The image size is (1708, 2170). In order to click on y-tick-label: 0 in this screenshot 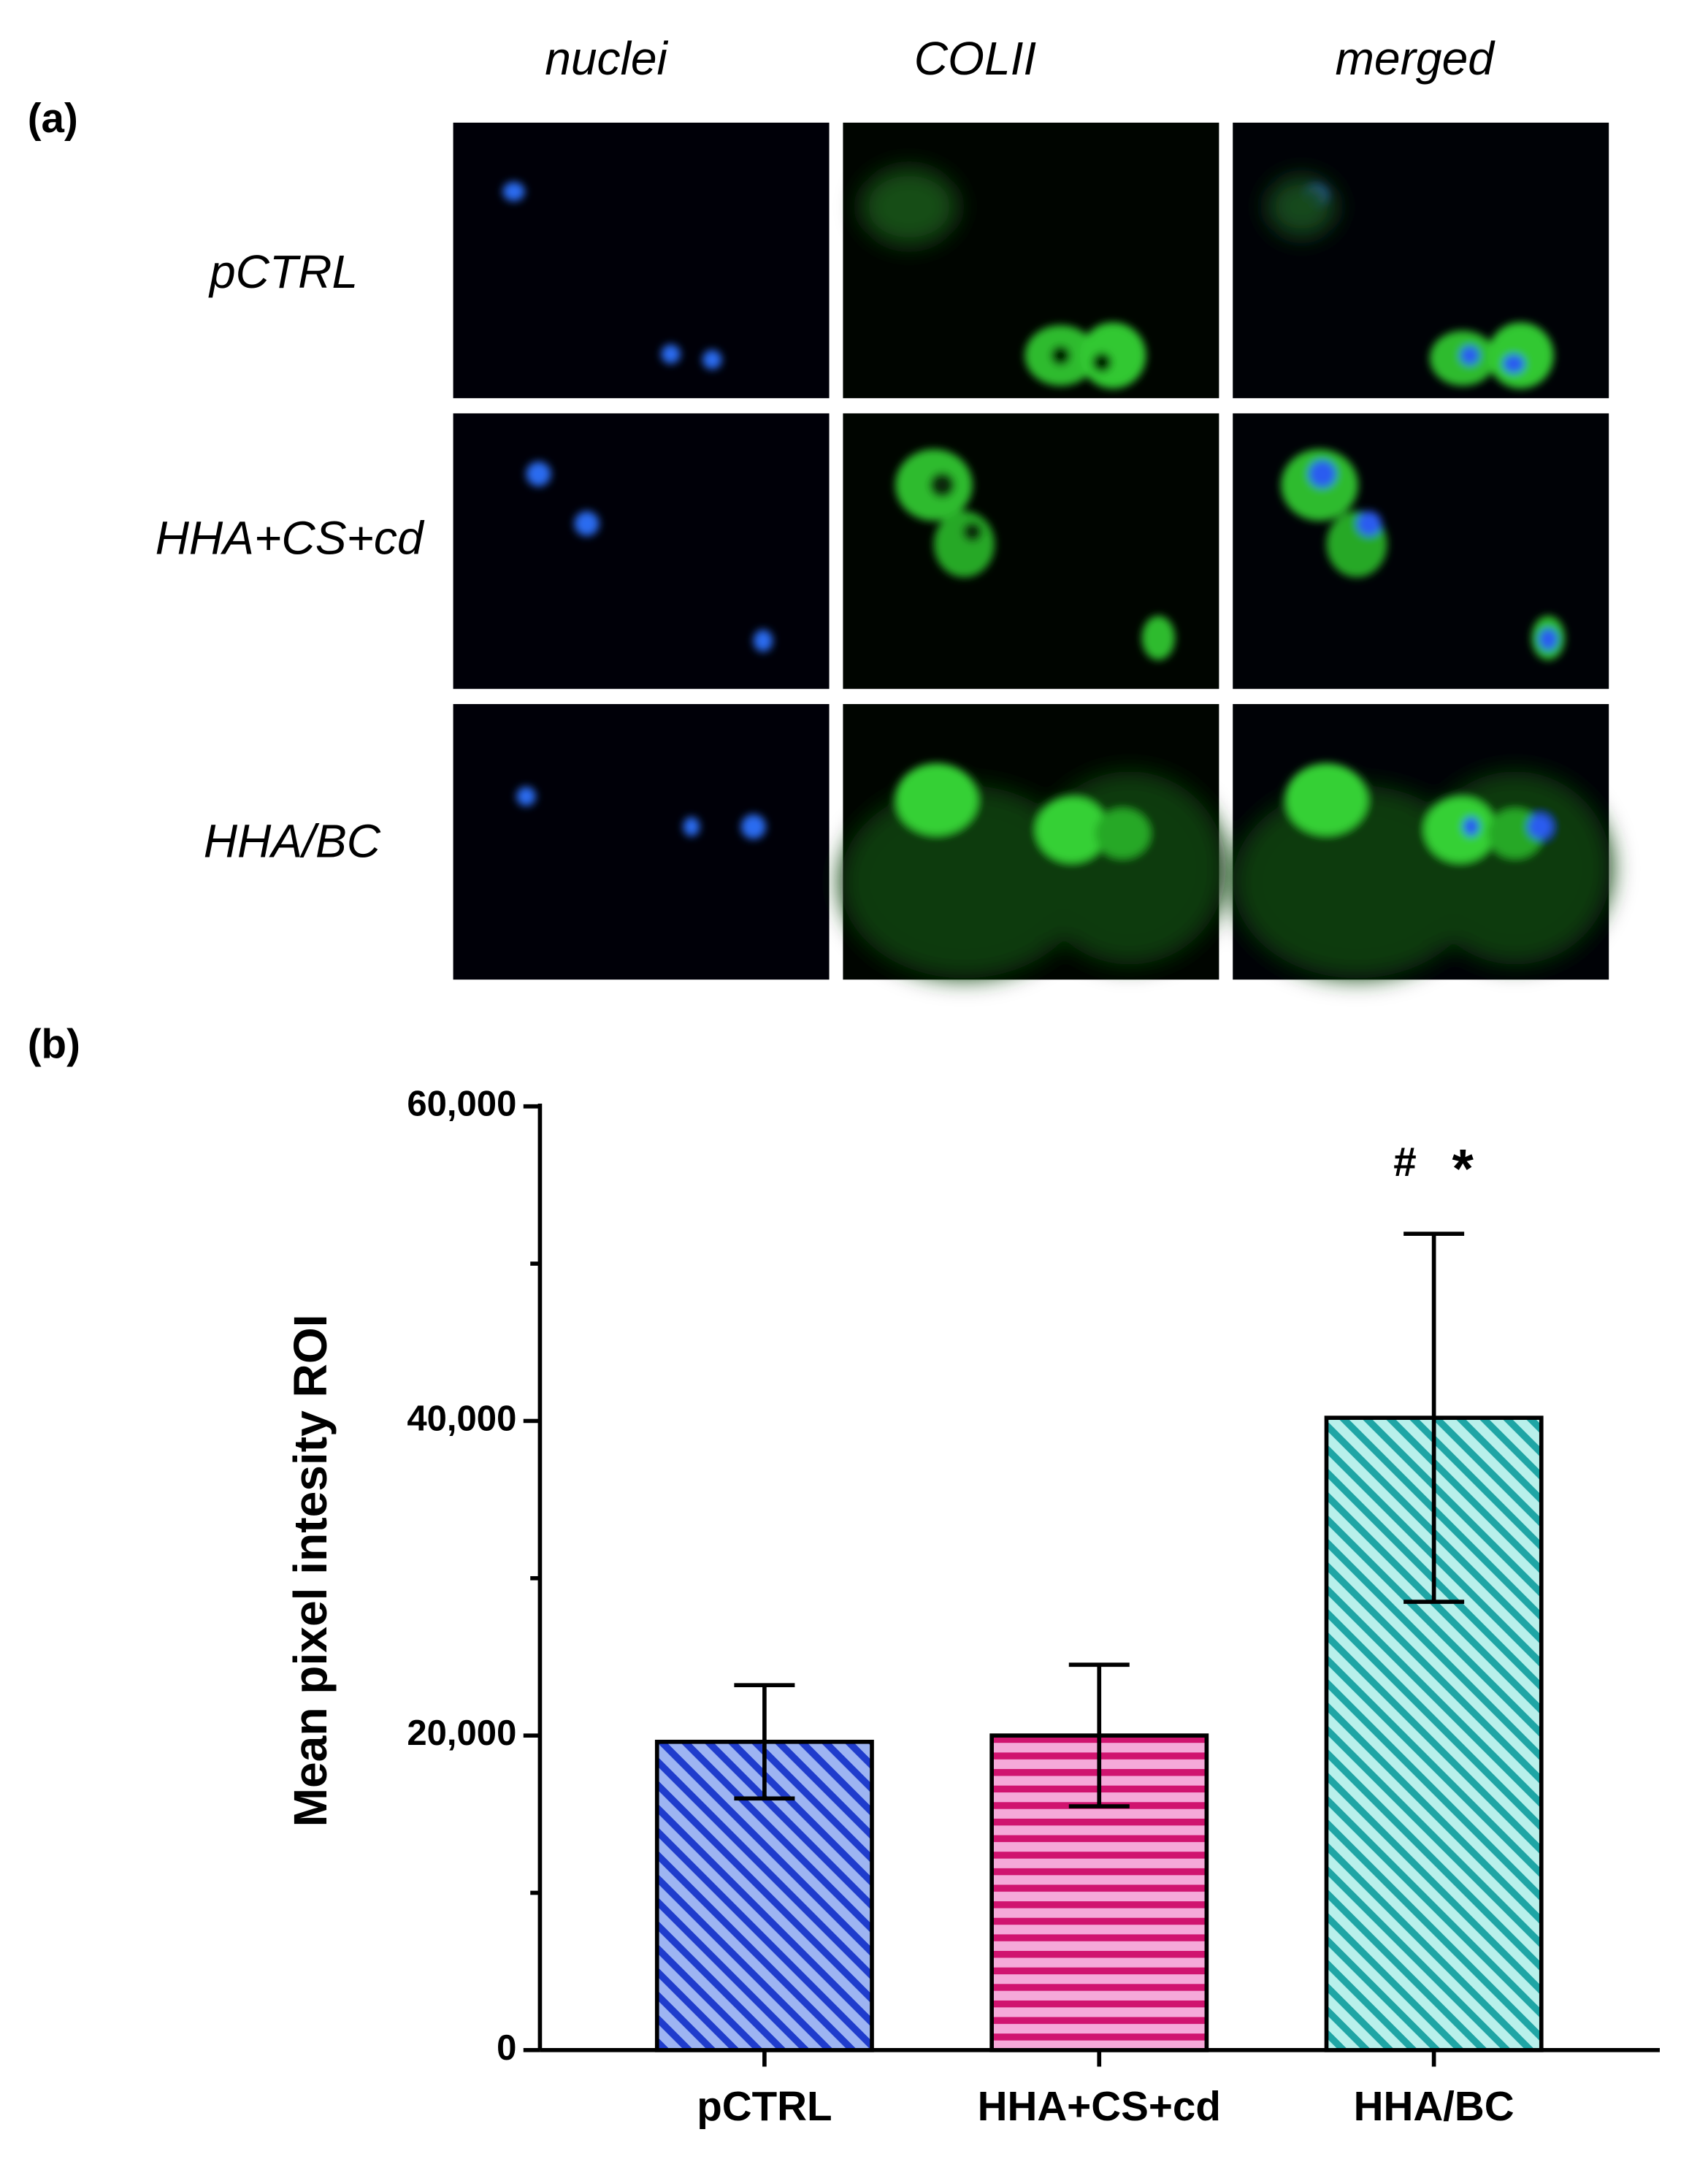, I will do `click(506, 2048)`.